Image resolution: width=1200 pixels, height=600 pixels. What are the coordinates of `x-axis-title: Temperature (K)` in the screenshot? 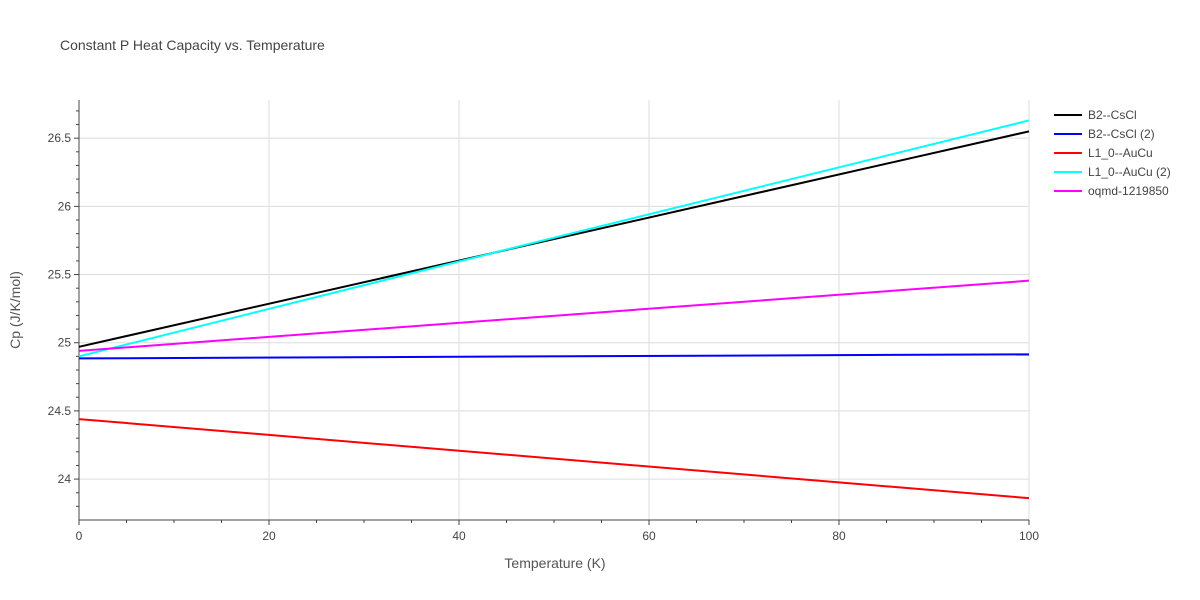 It's located at (554, 563).